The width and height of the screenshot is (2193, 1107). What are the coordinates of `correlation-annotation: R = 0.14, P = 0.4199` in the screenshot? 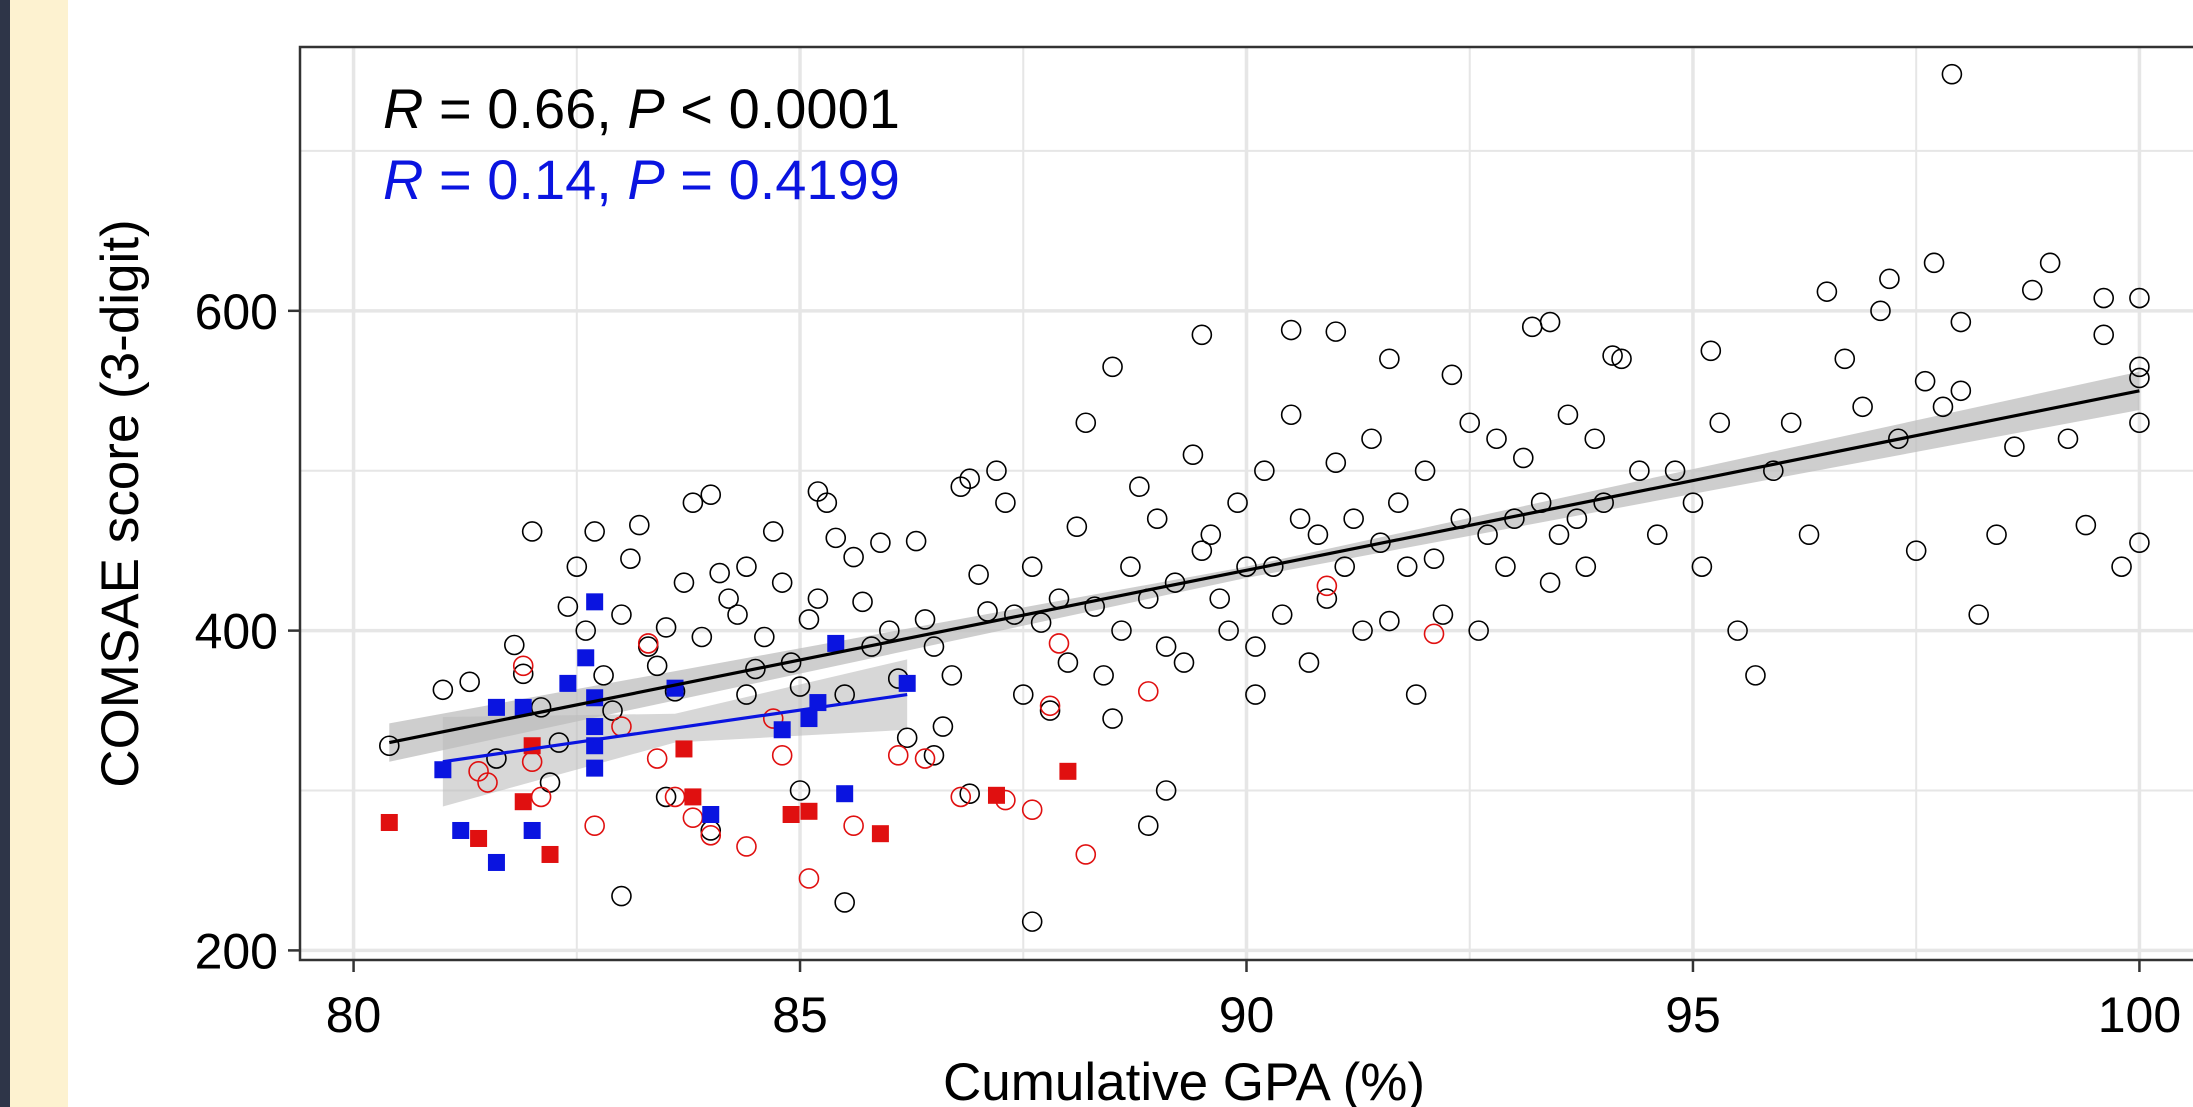 It's located at (641, 179).